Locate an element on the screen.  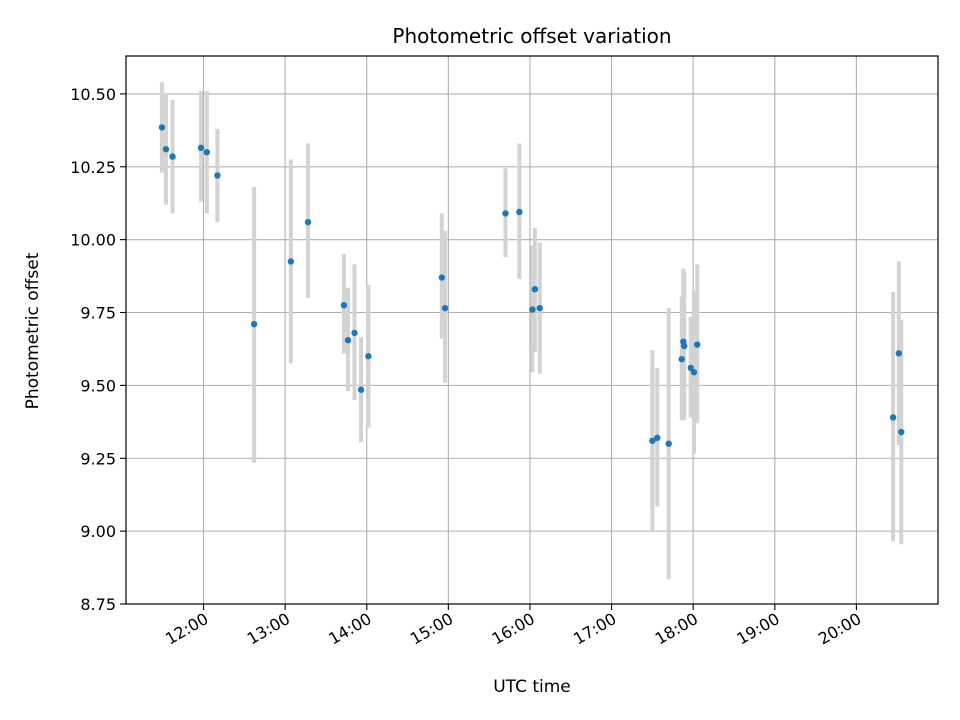
y-tick-label: 9.00 is located at coordinates (98, 531).